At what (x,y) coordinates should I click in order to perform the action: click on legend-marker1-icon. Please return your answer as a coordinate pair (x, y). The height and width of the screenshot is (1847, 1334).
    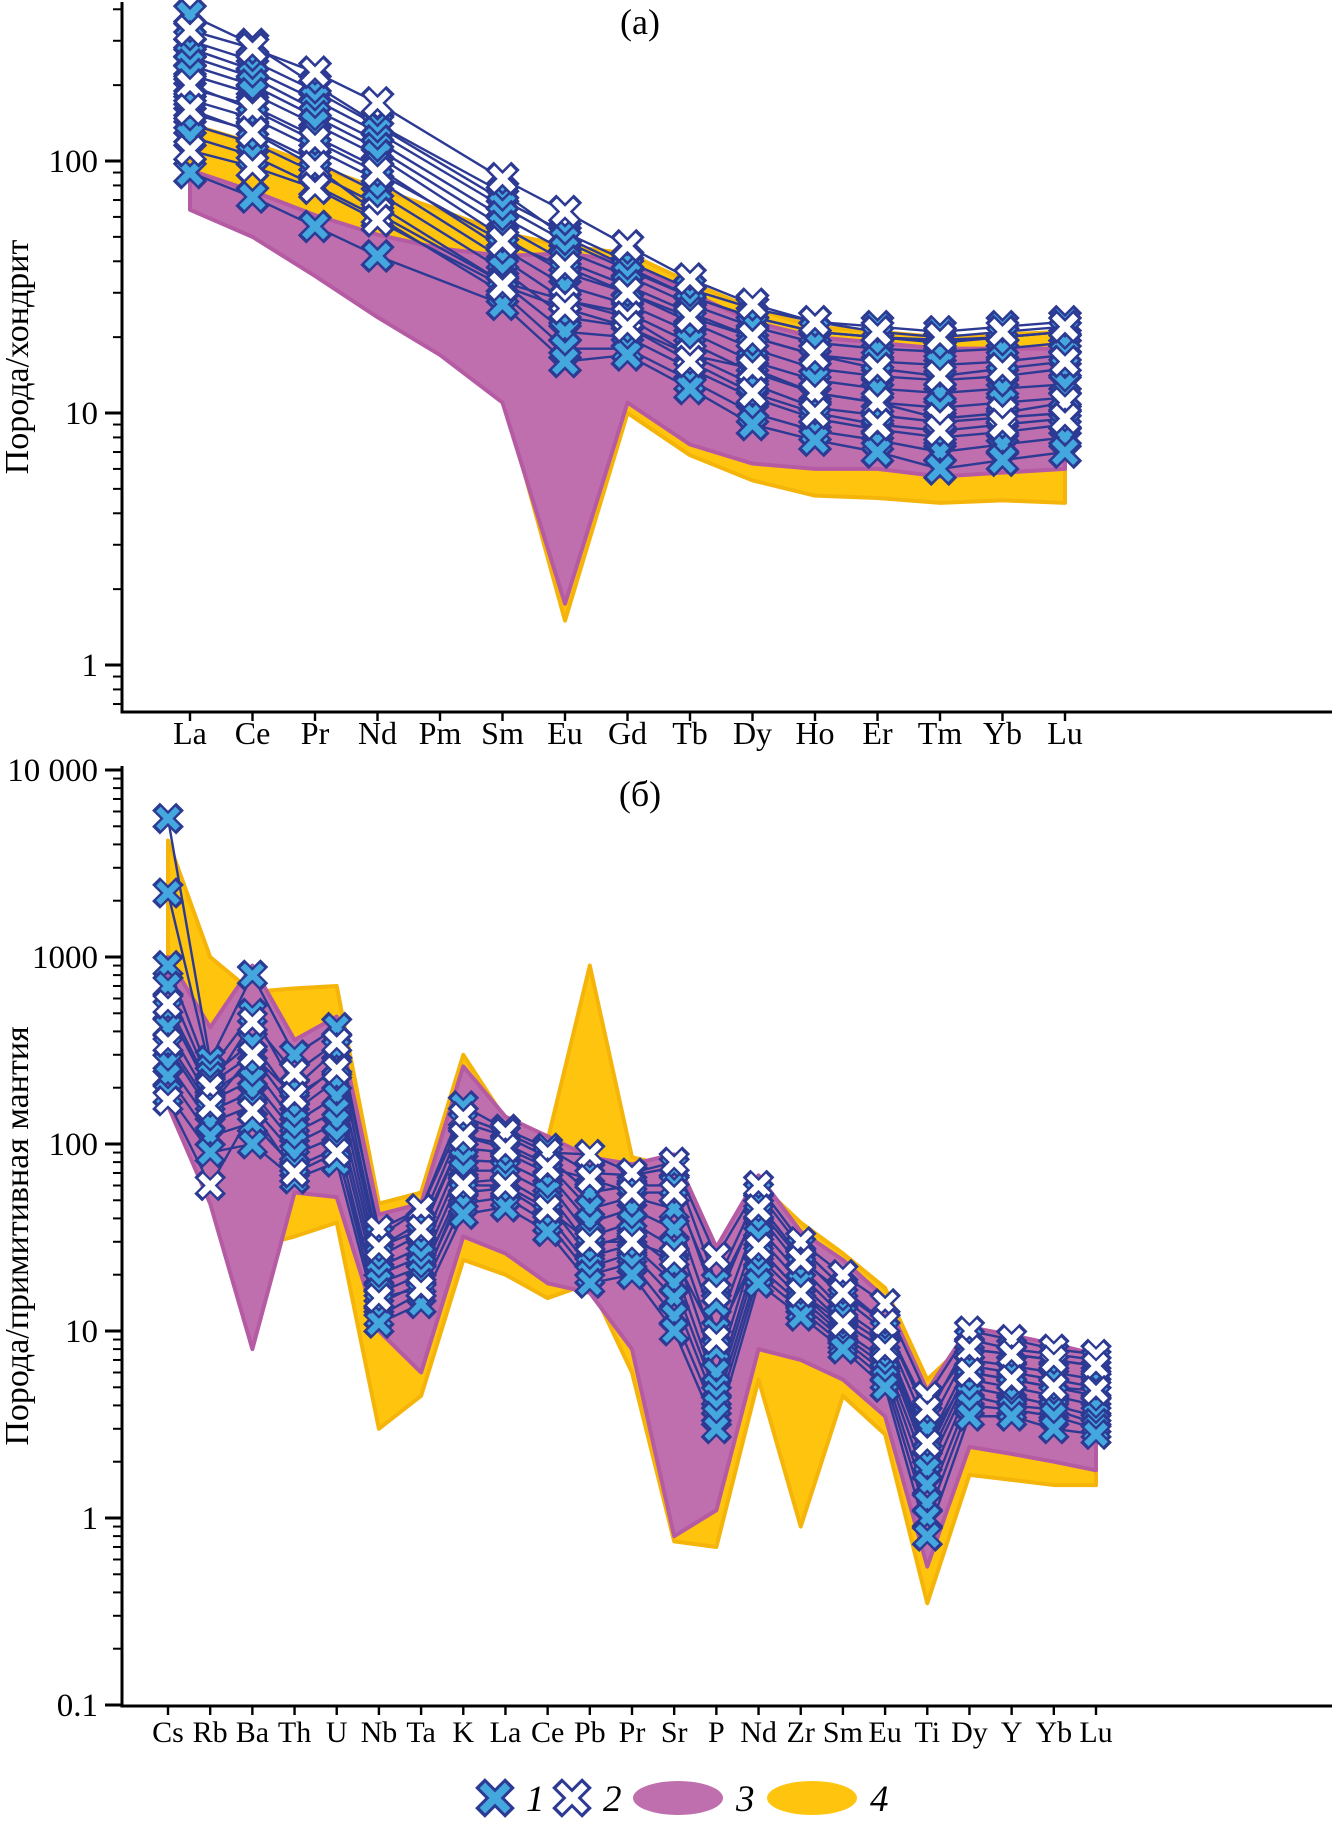
    Looking at the image, I should click on (495, 1798).